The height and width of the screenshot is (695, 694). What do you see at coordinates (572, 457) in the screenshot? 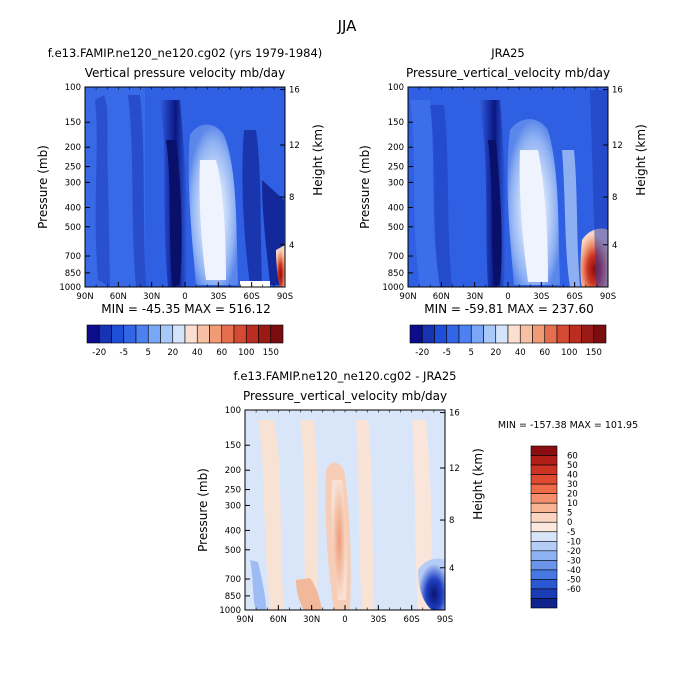
I see `colorbar-difference-label: 60` at bounding box center [572, 457].